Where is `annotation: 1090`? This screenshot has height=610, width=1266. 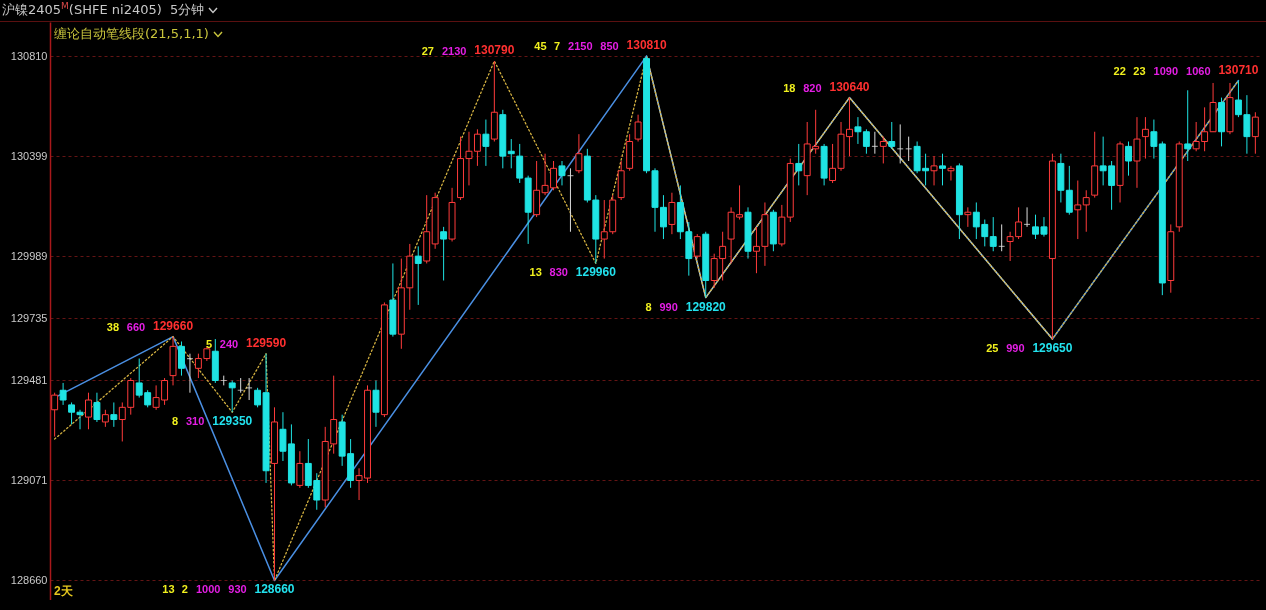 annotation: 1090 is located at coordinates (1166, 70).